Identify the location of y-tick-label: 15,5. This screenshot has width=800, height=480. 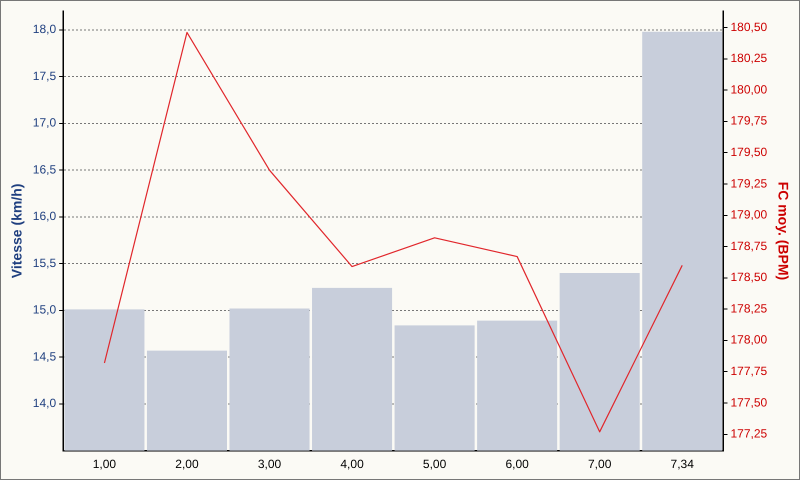
(44, 263).